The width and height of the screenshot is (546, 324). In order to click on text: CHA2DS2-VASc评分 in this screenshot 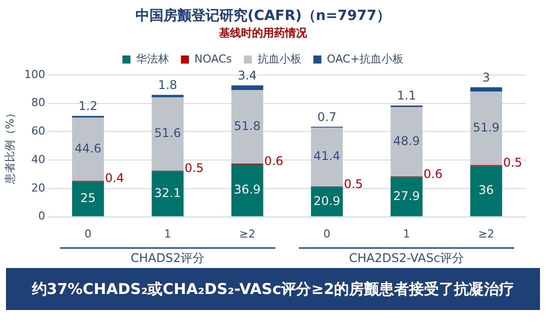, I will do `click(406, 258)`.